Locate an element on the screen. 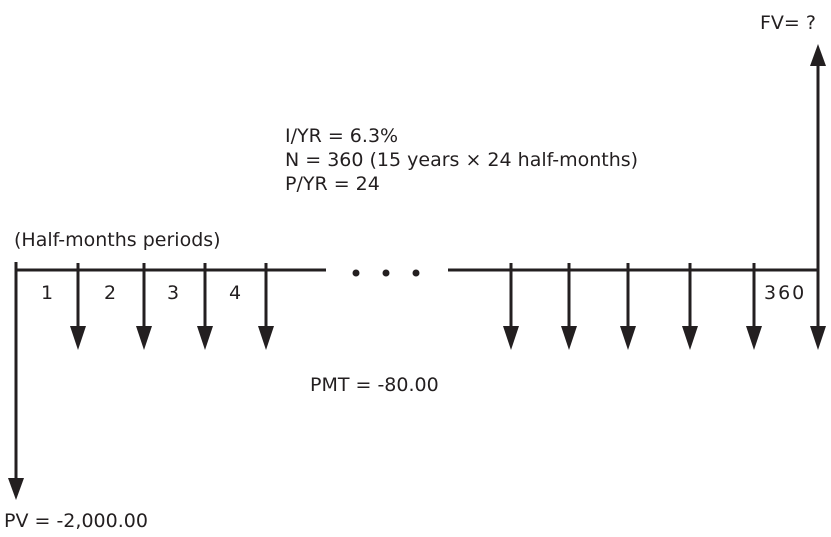 The height and width of the screenshot is (537, 831). pv-label: PV = -2,000.00 is located at coordinates (76, 521).